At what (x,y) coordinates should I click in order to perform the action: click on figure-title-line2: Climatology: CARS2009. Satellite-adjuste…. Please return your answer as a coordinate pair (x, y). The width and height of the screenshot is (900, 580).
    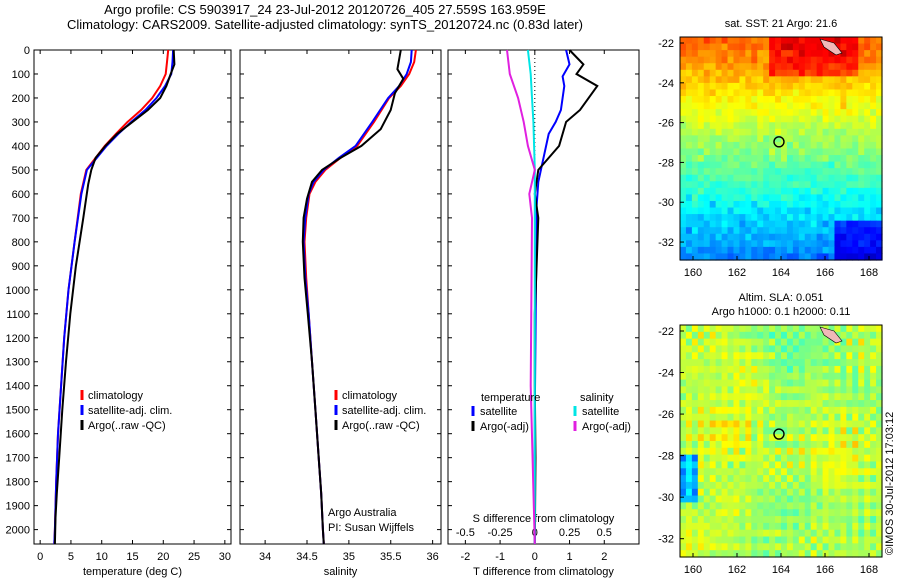
    Looking at the image, I should click on (325, 24).